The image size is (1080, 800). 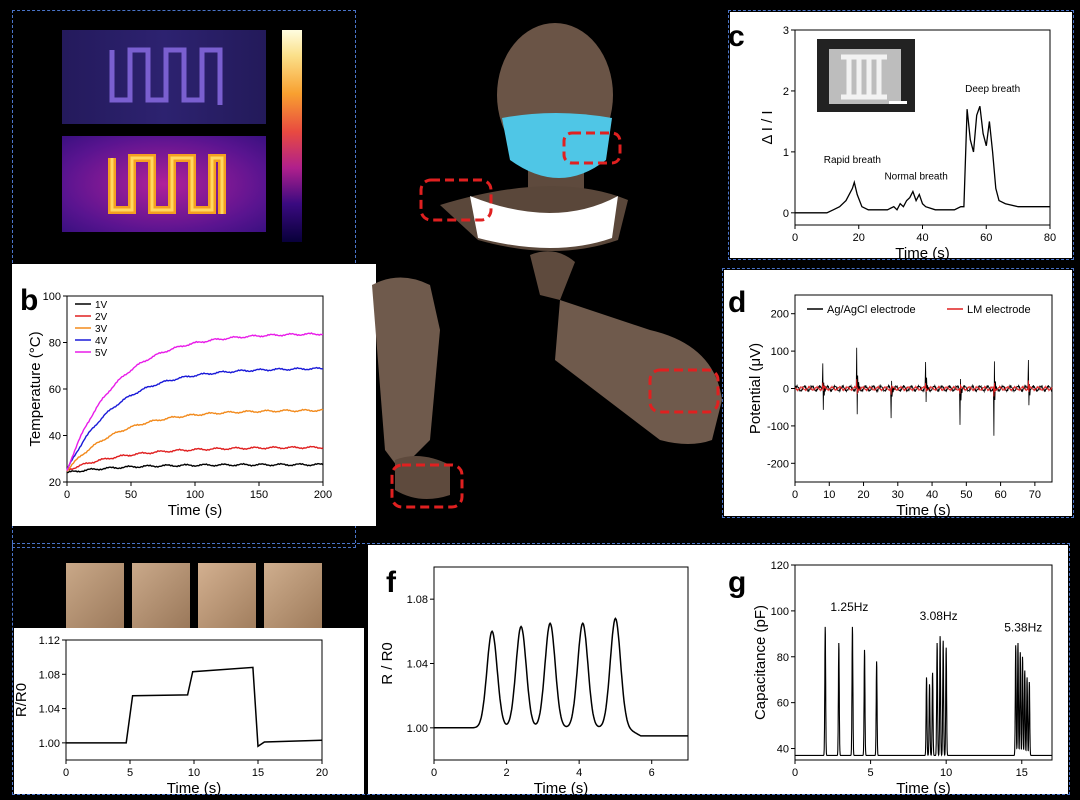 What do you see at coordinates (852, 160) in the screenshot?
I see `annotation-c-rapid: Rapid breath` at bounding box center [852, 160].